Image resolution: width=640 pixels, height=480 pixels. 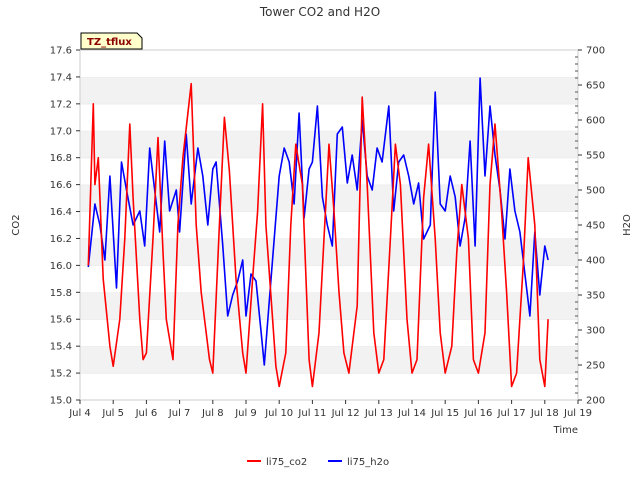 What do you see at coordinates (595, 191) in the screenshot?
I see `y-right-tick-label: 500` at bounding box center [595, 191].